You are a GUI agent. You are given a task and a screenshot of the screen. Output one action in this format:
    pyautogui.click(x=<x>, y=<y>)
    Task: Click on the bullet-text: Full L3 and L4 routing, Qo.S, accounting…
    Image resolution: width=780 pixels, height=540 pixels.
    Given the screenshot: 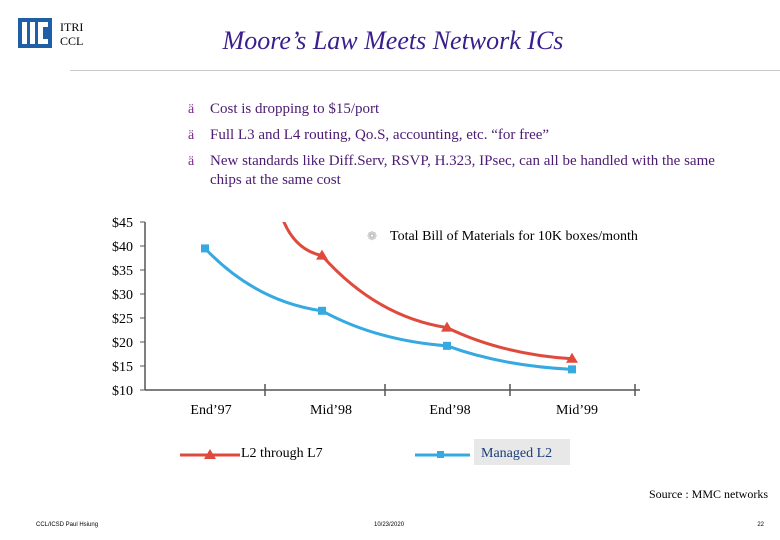 What is the action you would take?
    pyautogui.click(x=380, y=135)
    